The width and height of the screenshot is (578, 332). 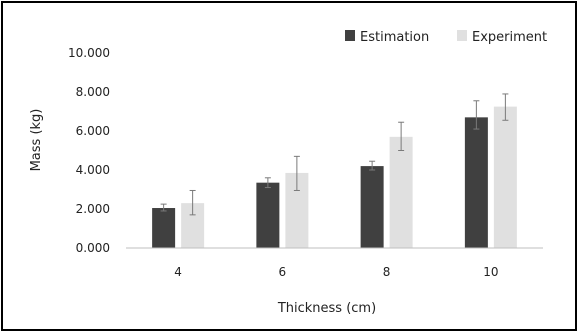 I want to click on y-tick-label: 2.000, so click(x=93, y=209).